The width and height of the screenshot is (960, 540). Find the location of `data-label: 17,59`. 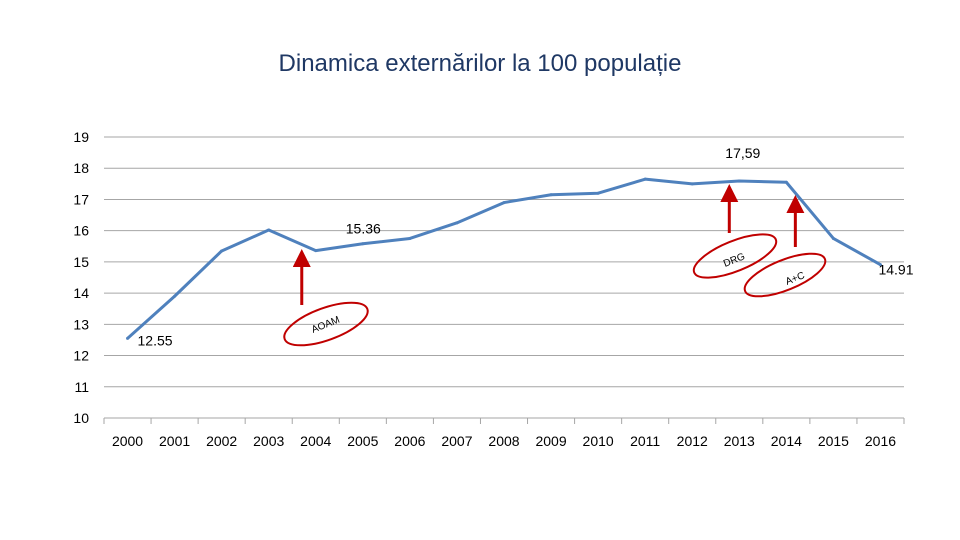

data-label: 17,59 is located at coordinates (742, 153).